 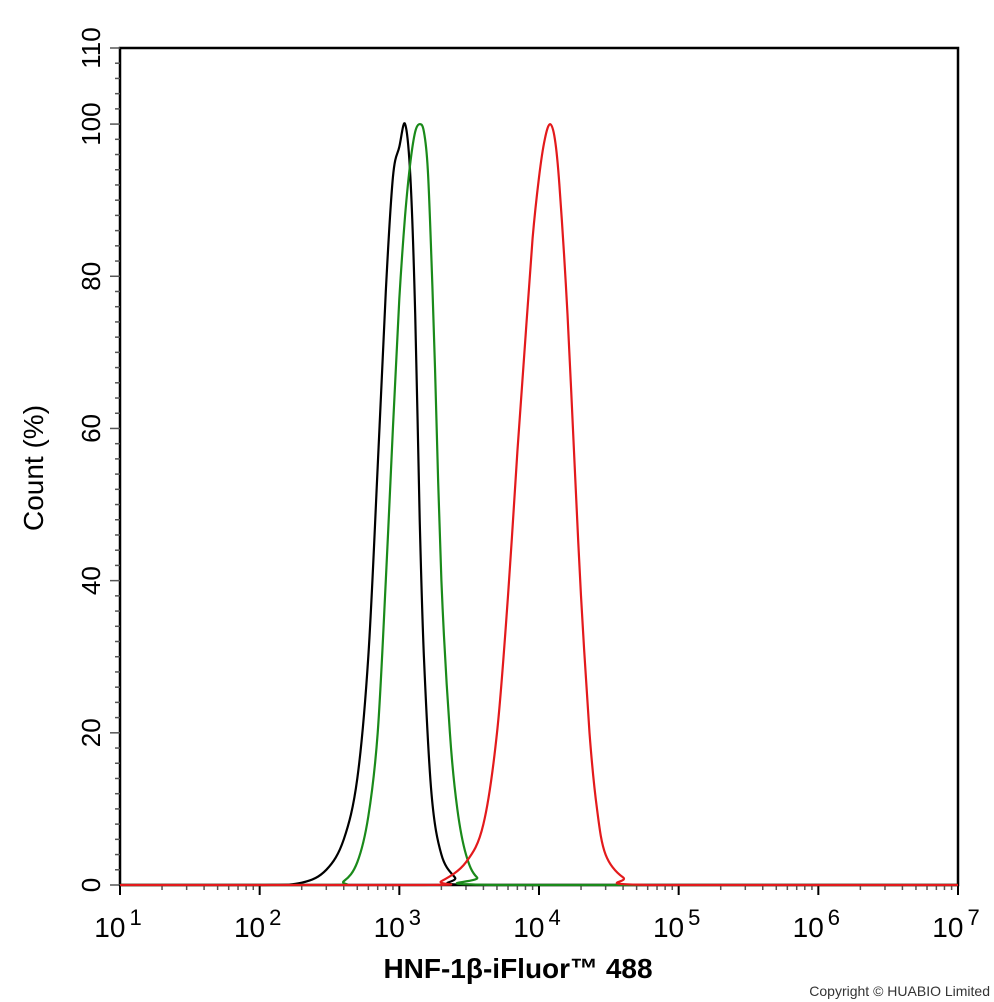 What do you see at coordinates (517, 968) in the screenshot?
I see `x-axis-label: HNF-1β-iFluor™ 488` at bounding box center [517, 968].